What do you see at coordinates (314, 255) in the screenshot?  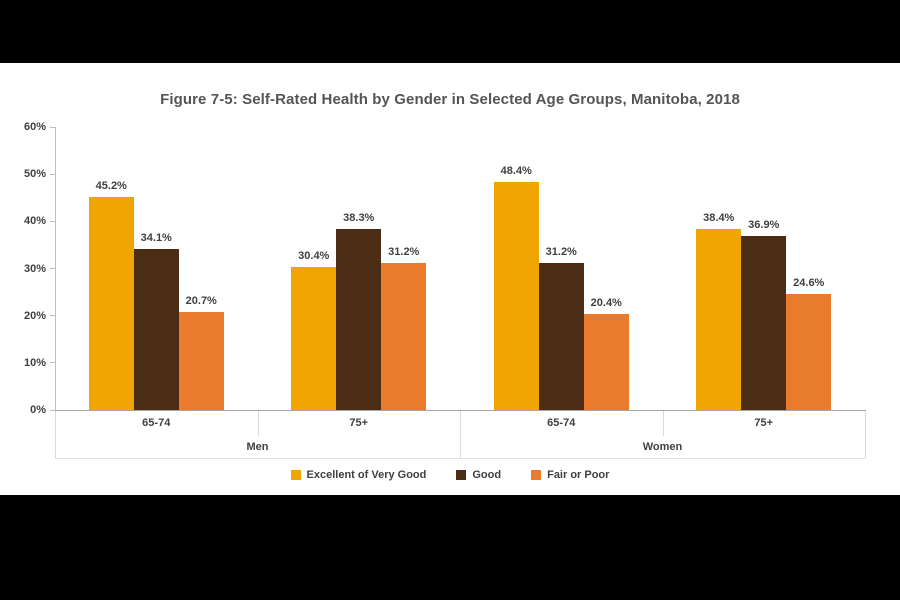 I see `data-label: 30.4%` at bounding box center [314, 255].